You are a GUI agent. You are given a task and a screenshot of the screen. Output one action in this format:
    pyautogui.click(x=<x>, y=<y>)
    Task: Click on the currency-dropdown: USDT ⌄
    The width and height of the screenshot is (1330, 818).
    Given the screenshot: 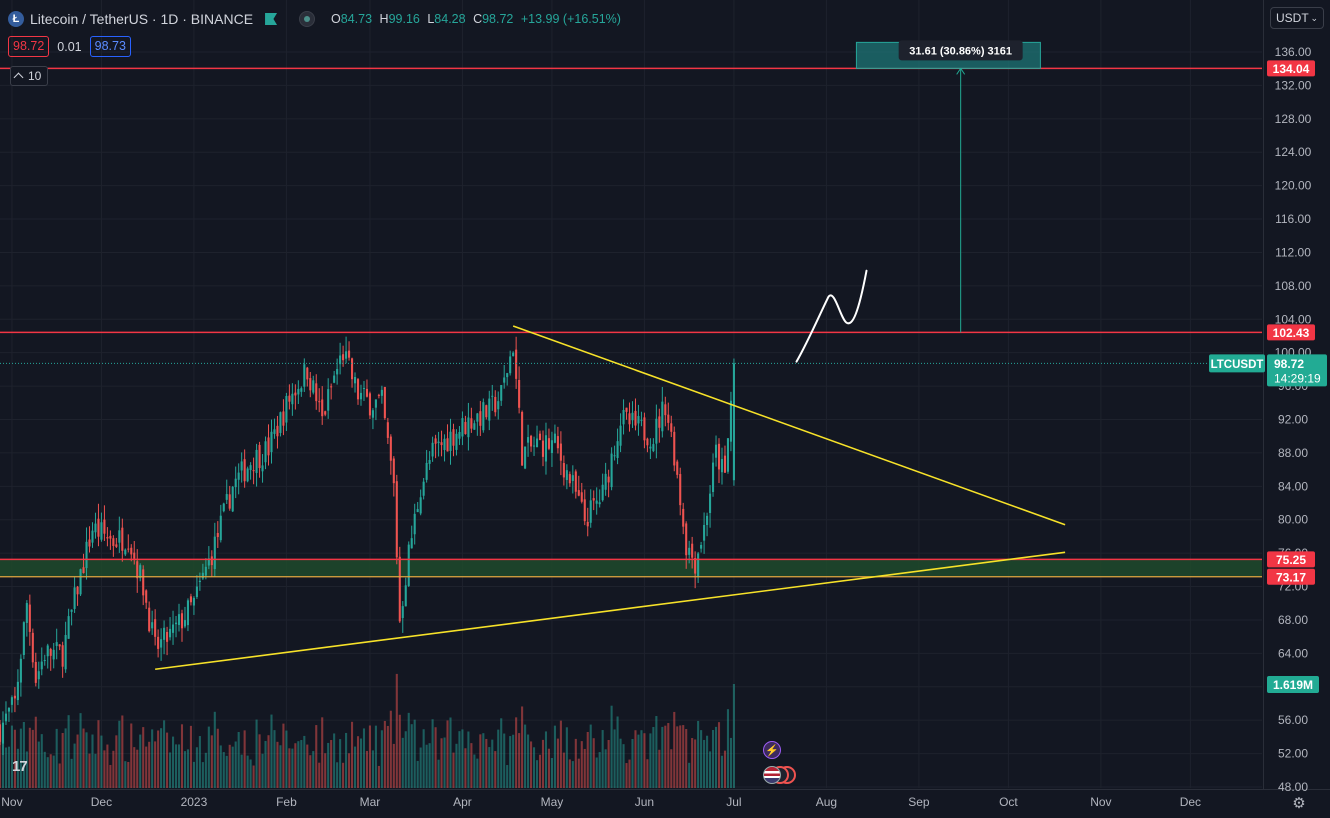 What is the action you would take?
    pyautogui.click(x=1297, y=18)
    